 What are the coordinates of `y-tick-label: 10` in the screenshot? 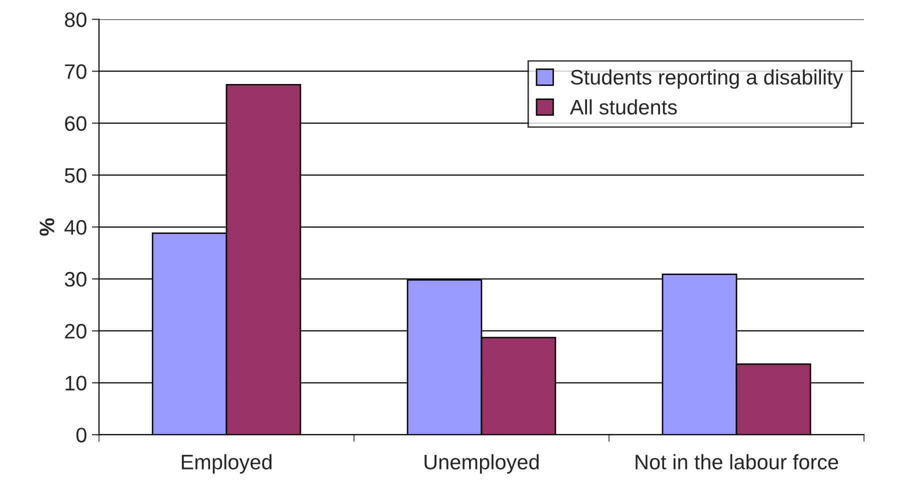 It's located at (76, 383).